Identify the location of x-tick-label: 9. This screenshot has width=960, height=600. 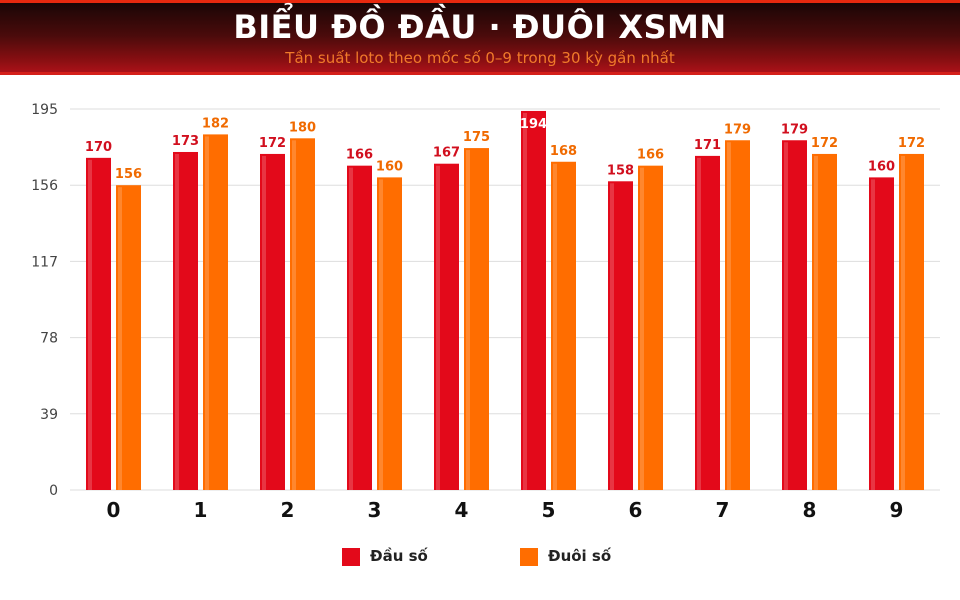
(897, 510).